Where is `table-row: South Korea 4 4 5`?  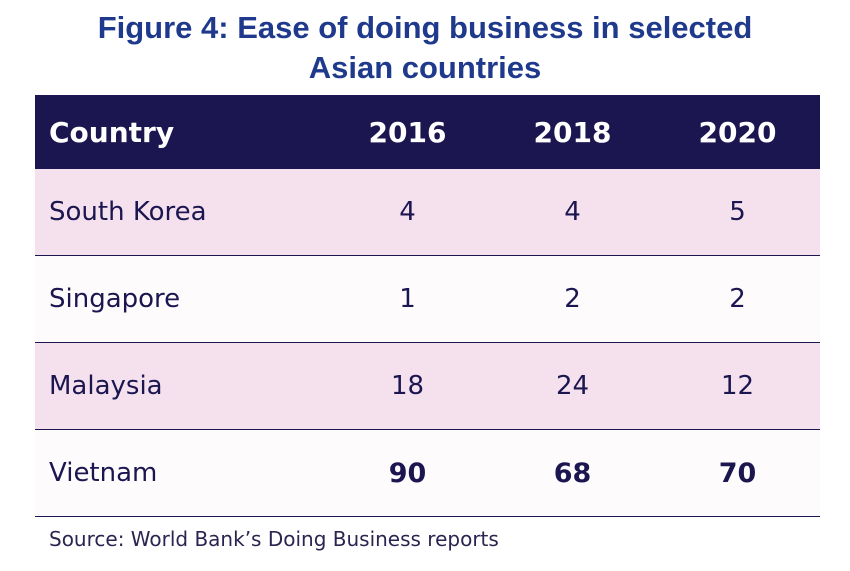
table-row: South Korea 4 4 5 is located at coordinates (427, 212).